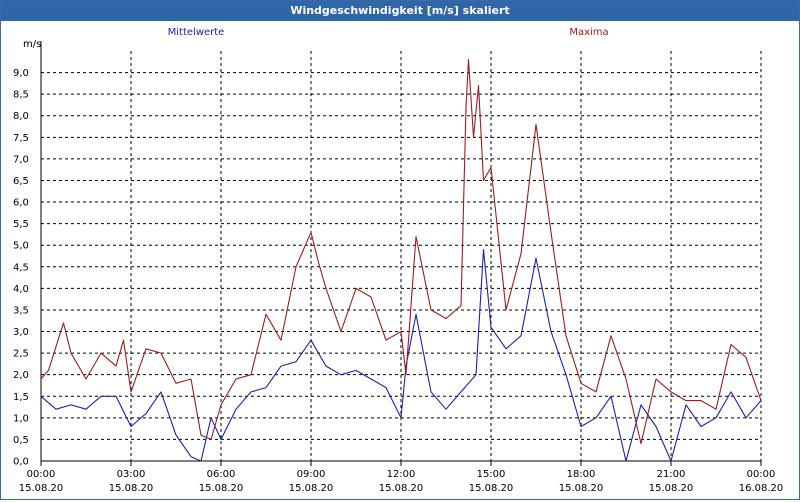 The image size is (800, 503). Describe the element at coordinates (588, 32) in the screenshot. I see `series-label-maxima: Maxima` at that location.